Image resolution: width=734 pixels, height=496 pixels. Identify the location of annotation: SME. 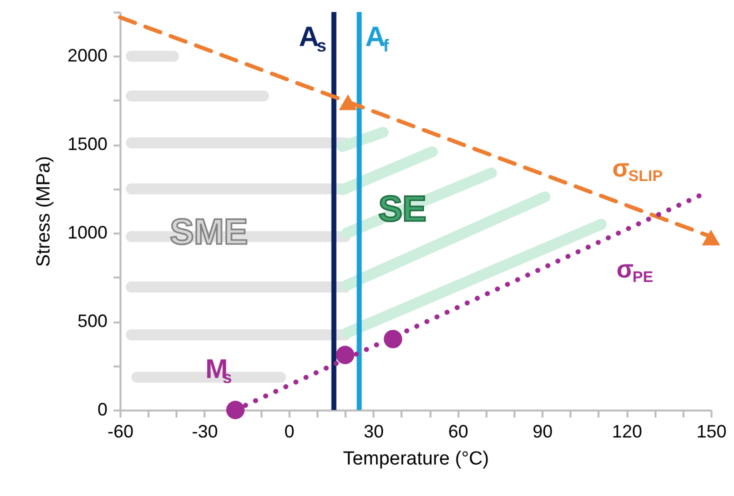
(209, 231).